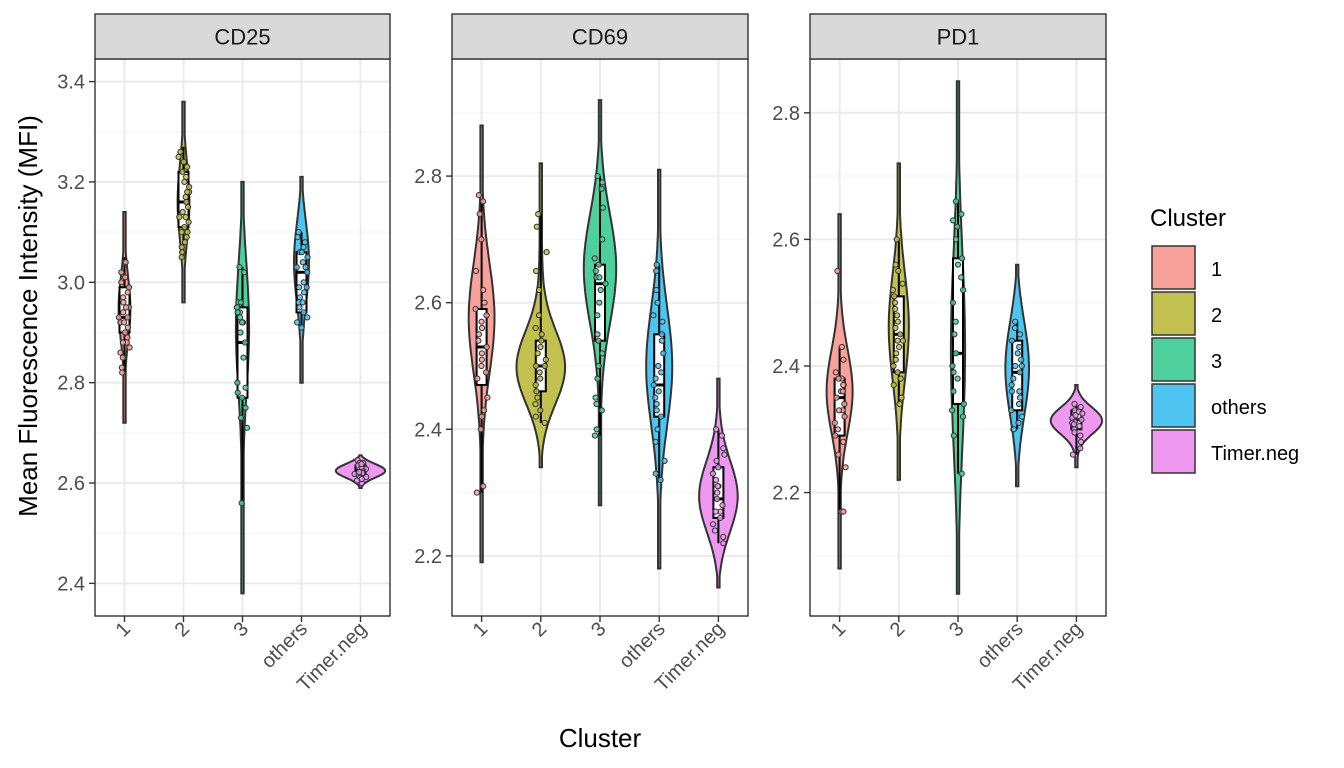 The height and width of the screenshot is (768, 1344). What do you see at coordinates (428, 557) in the screenshot?
I see `y-tick-label: 2.2` at bounding box center [428, 557].